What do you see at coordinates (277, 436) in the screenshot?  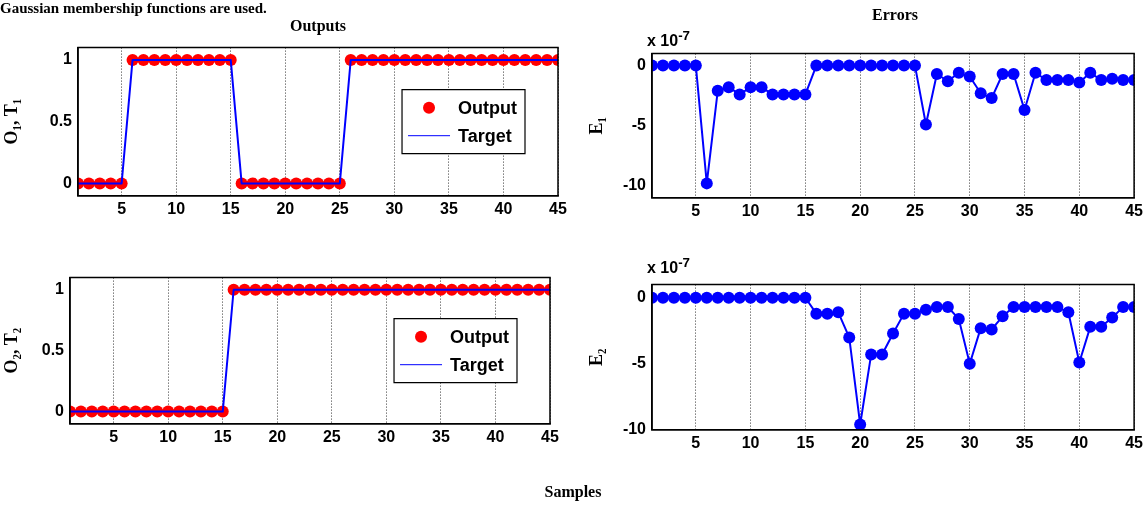 I see `x-tick-label: 20` at bounding box center [277, 436].